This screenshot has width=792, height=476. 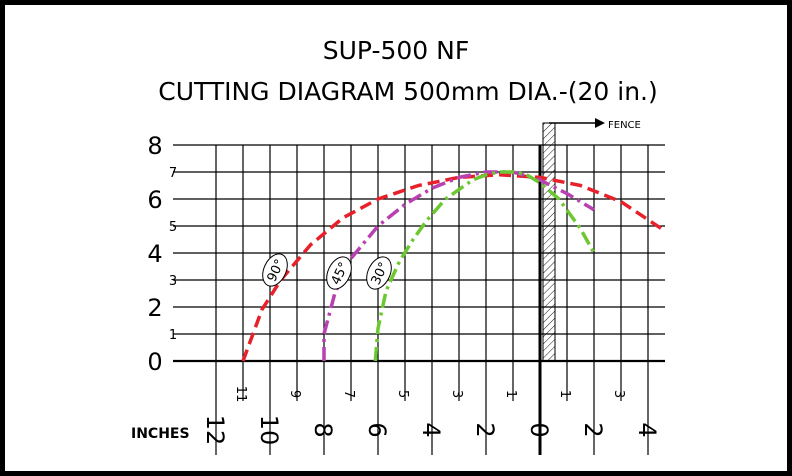 I want to click on y-minor-tick-label: 5, so click(x=173, y=227).